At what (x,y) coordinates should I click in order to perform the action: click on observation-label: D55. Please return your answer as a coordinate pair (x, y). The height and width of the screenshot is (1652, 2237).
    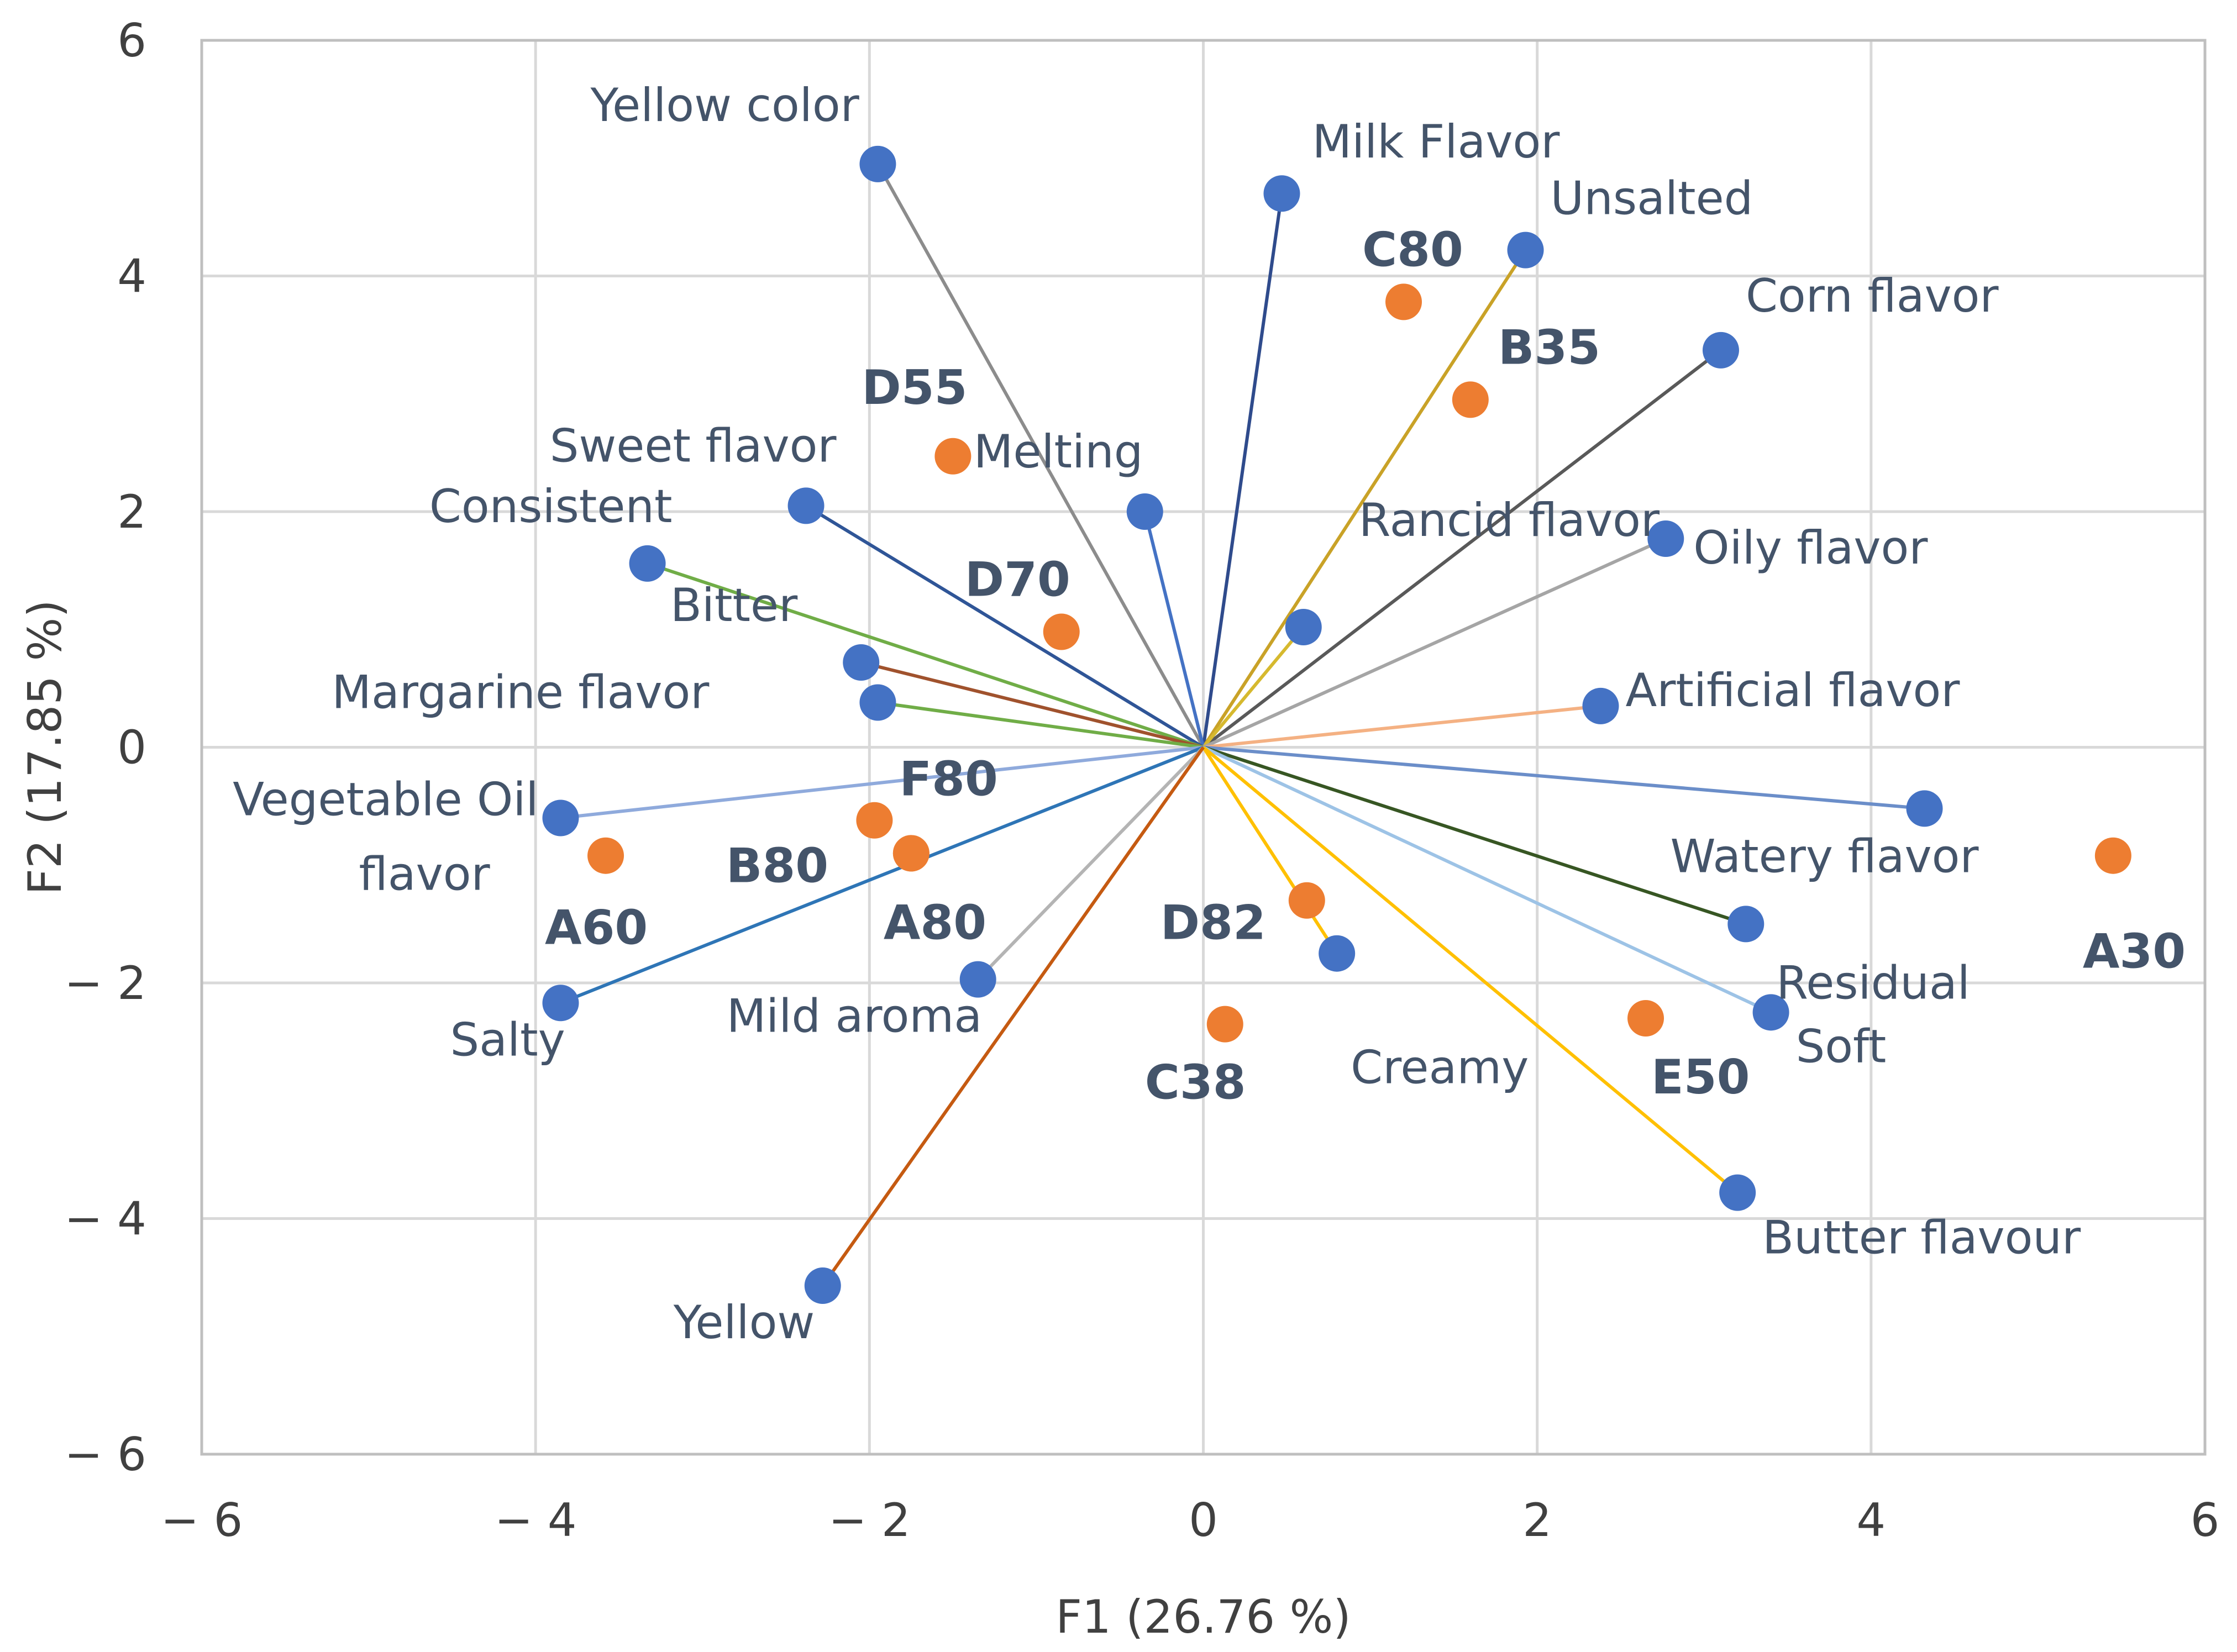
    Looking at the image, I should click on (914, 387).